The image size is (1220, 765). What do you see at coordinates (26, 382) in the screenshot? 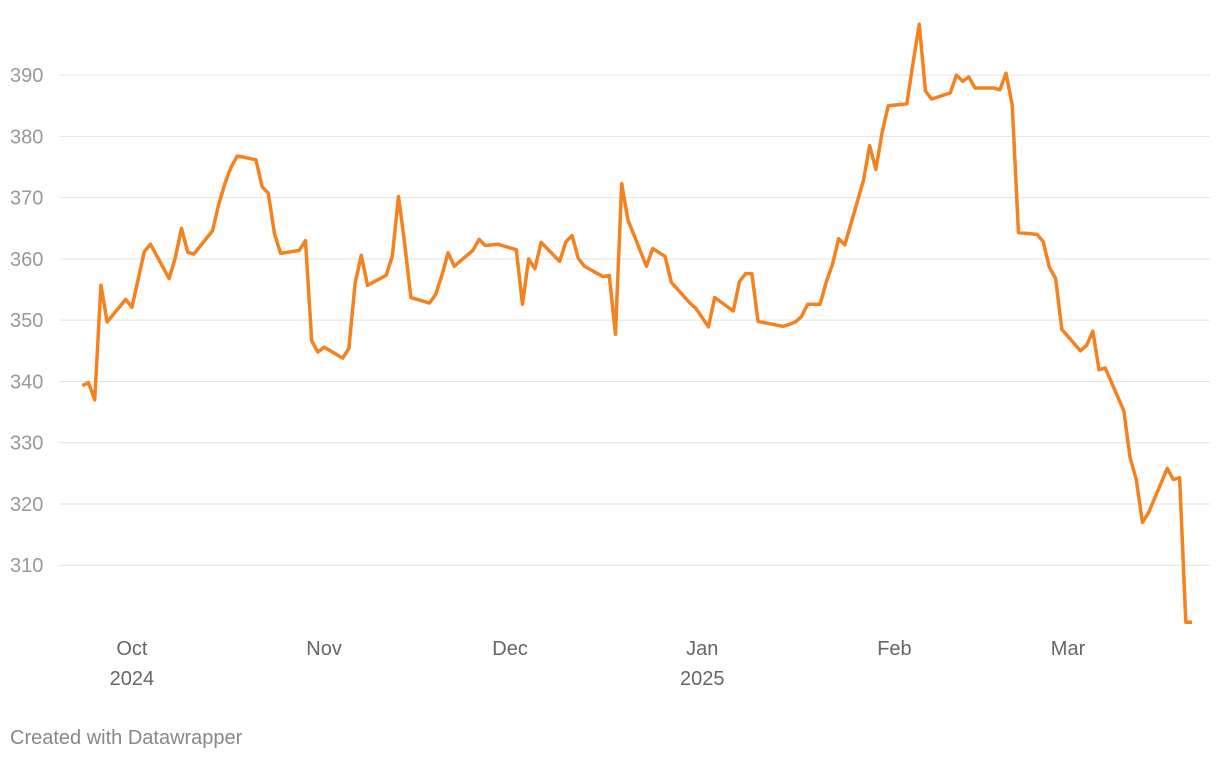
I see `y-tick-label: 340` at bounding box center [26, 382].